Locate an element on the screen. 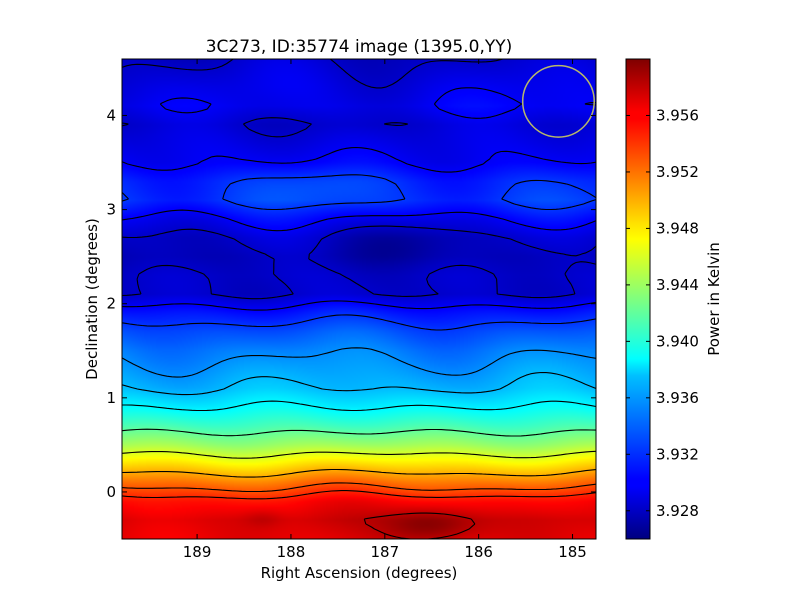 Image resolution: width=800 pixels, height=600 pixels. x-tick-label: 187 is located at coordinates (384, 552).